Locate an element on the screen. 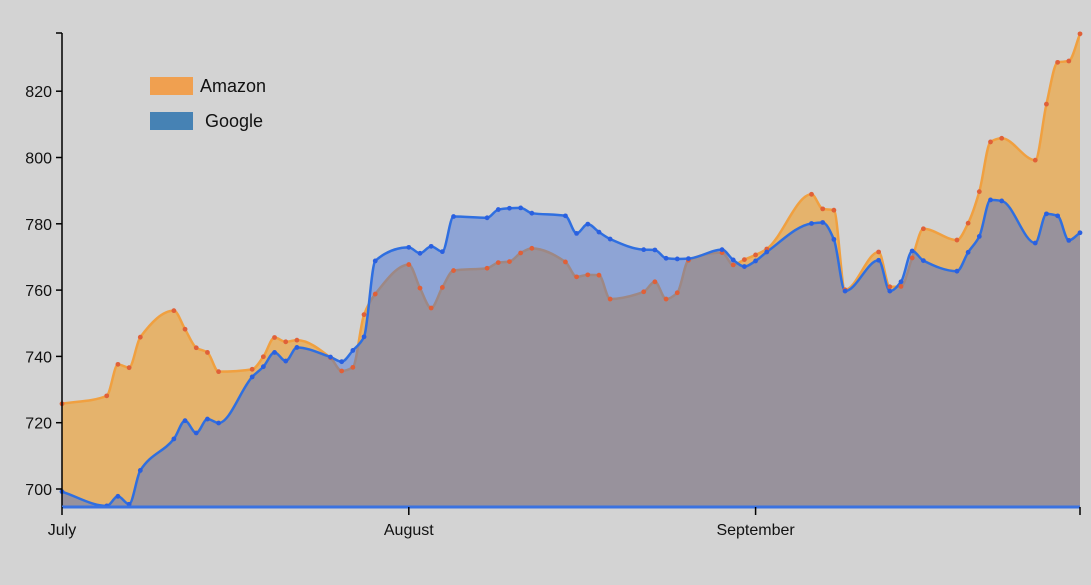  legend-label-google: Google is located at coordinates (234, 121).